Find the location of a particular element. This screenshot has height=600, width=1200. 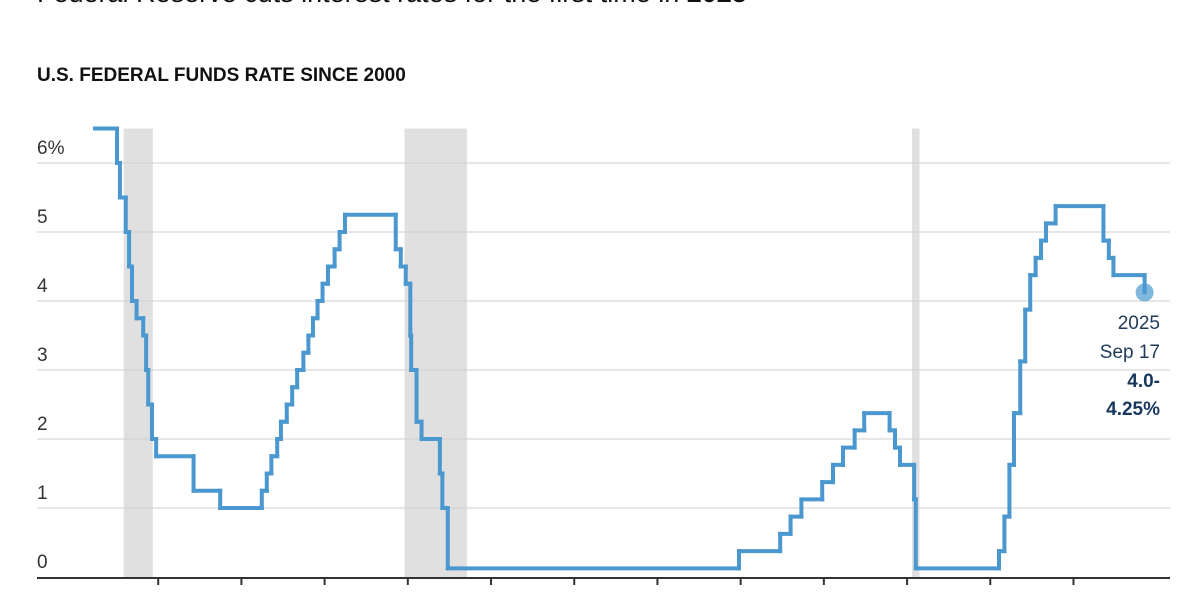

chart-title: U.S. FEDERAL FUNDS RATE SINCE 2000 is located at coordinates (221, 75).